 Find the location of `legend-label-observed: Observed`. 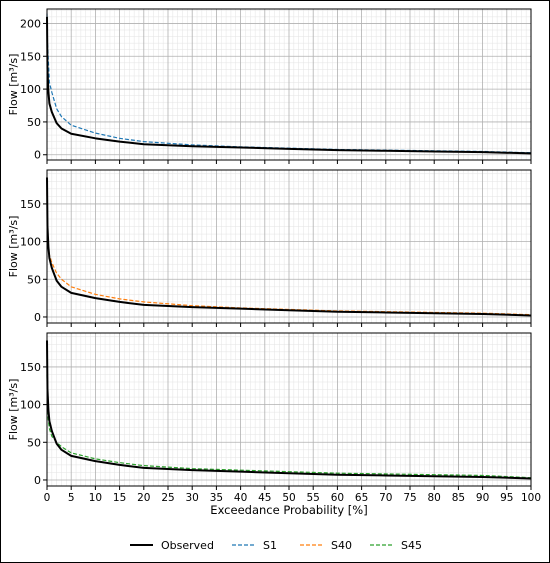

legend-label-observed: Observed is located at coordinates (187, 545).